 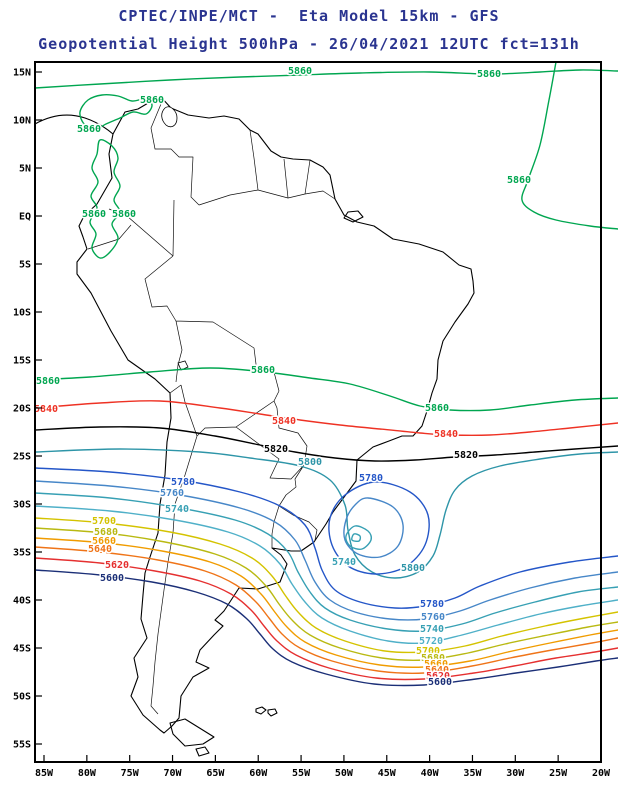 I want to click on lat-label: 55S, so click(x=22, y=745).